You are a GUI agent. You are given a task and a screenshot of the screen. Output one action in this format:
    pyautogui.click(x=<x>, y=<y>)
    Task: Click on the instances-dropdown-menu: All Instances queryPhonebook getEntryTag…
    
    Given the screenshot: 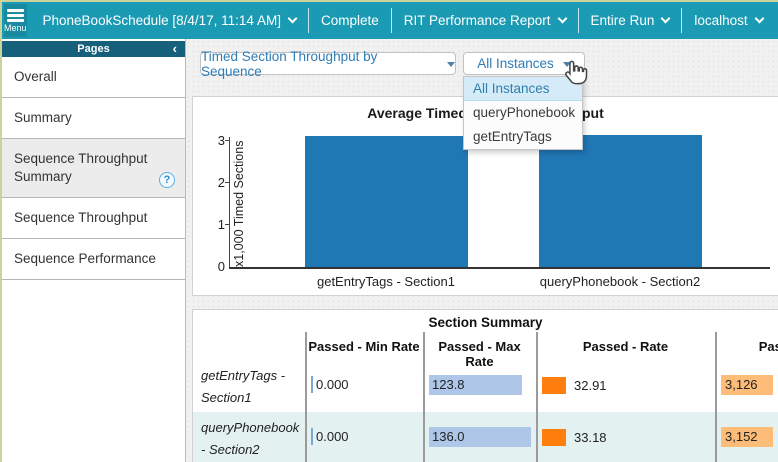 What is the action you would take?
    pyautogui.click(x=523, y=113)
    